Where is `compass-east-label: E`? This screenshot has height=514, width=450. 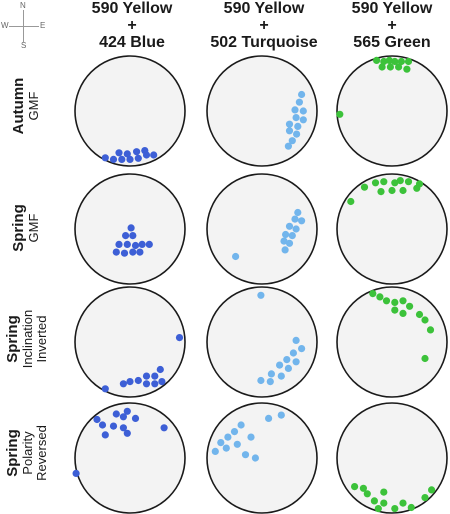 compass-east-label: E is located at coordinates (43, 25).